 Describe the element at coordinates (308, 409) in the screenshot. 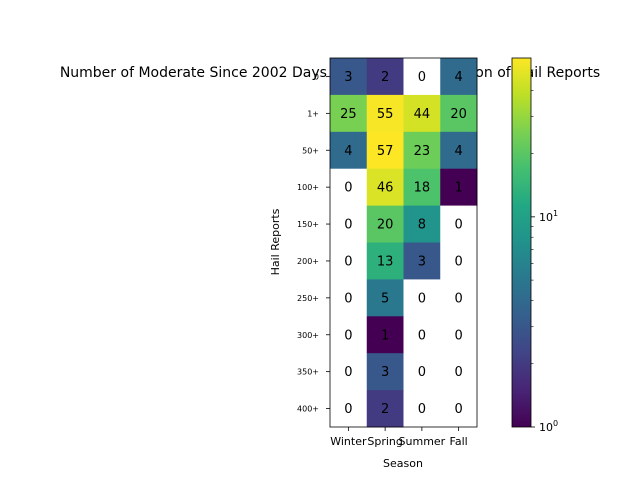

I see `y-tick-label: 400+` at that location.